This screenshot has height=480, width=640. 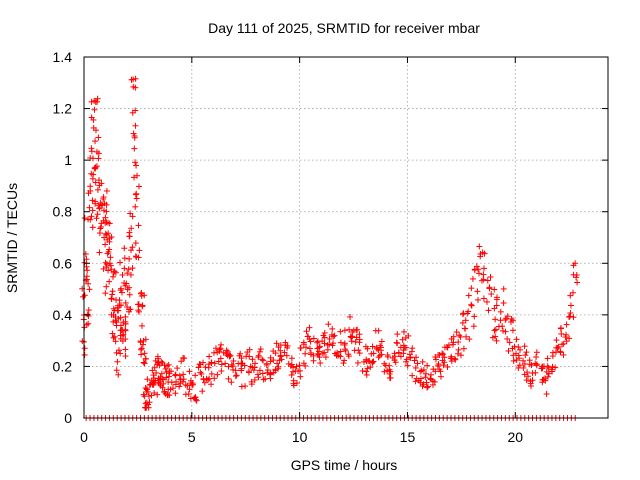 I want to click on y-tick-label: 0.8, so click(x=63, y=212).